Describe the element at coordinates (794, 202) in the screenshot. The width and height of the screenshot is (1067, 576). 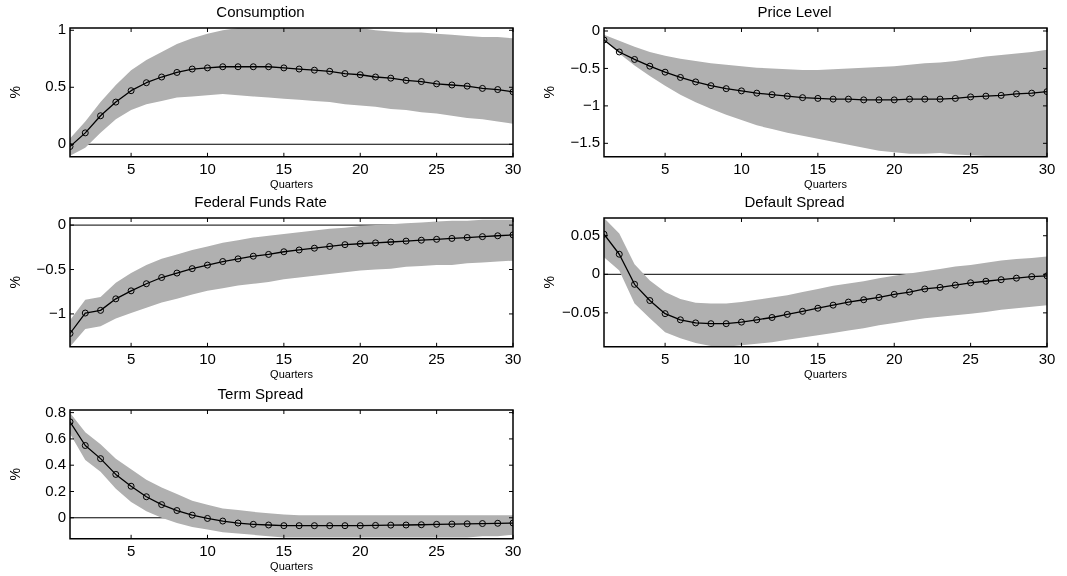
I see `chart-title: Default Spread` at that location.